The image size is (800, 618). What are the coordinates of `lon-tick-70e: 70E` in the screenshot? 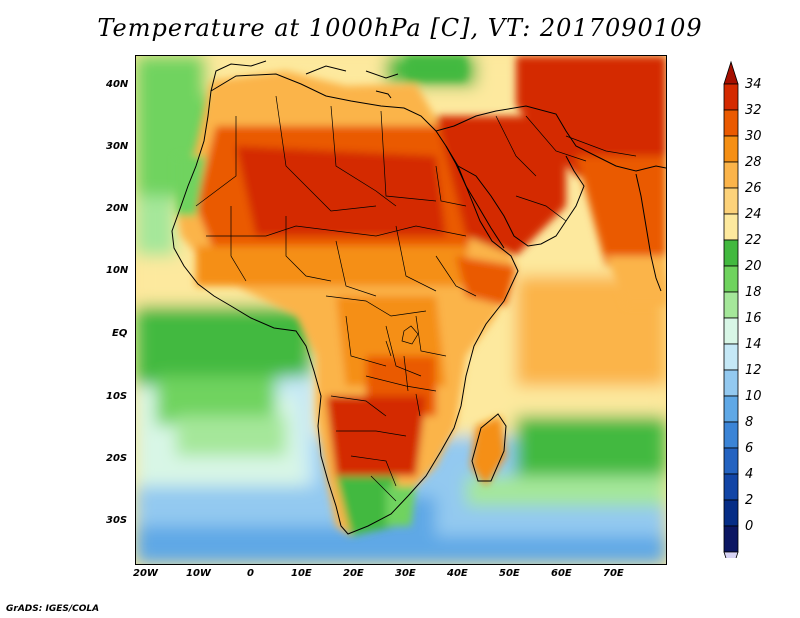 It's located at (613, 573).